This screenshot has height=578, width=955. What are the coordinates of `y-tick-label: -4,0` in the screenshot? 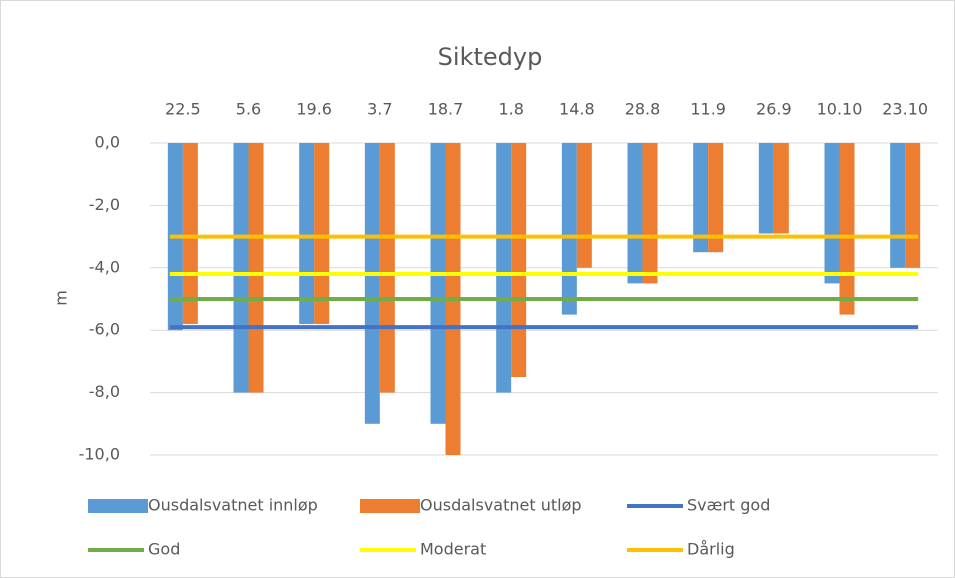 It's located at (104, 266).